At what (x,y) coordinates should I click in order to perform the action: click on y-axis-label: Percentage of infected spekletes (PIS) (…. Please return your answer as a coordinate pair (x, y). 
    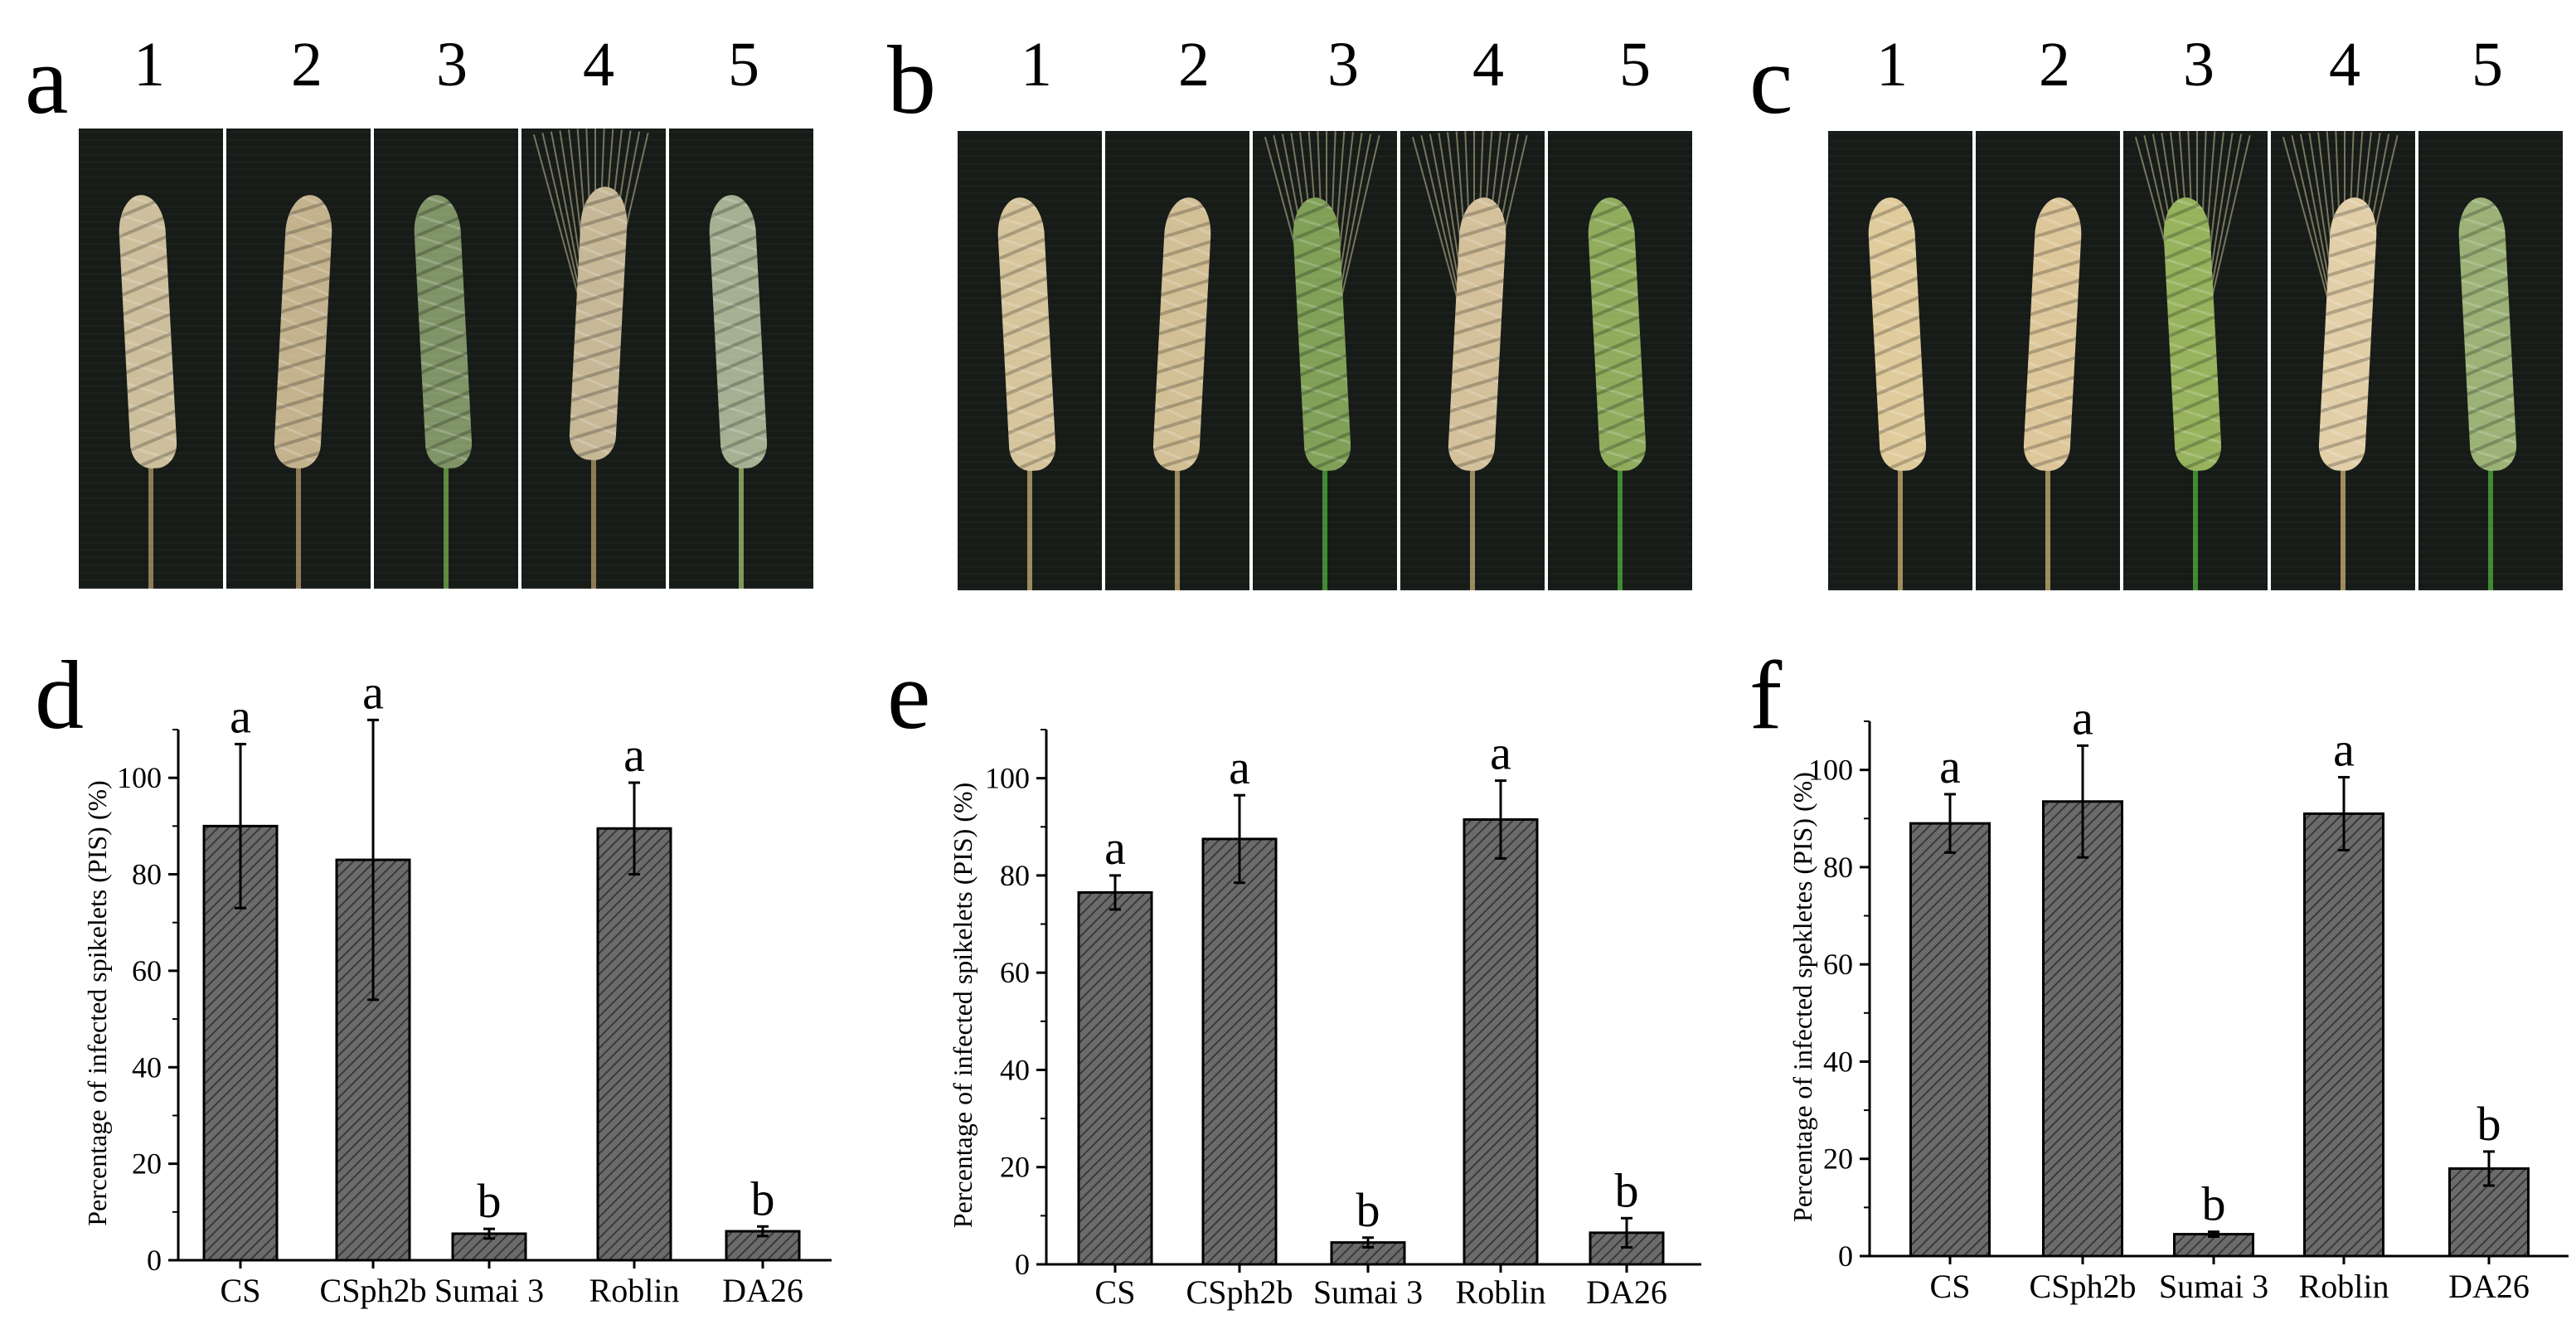
    Looking at the image, I should click on (1802, 997).